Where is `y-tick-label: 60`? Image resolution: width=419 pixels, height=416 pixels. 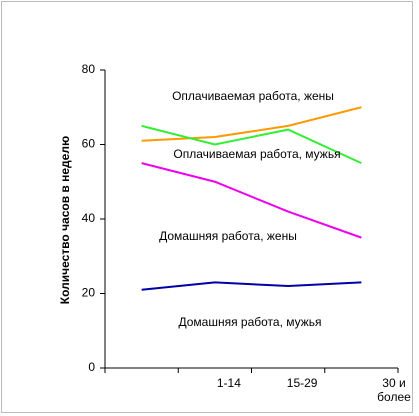 y-tick-label: 60 is located at coordinates (89, 144).